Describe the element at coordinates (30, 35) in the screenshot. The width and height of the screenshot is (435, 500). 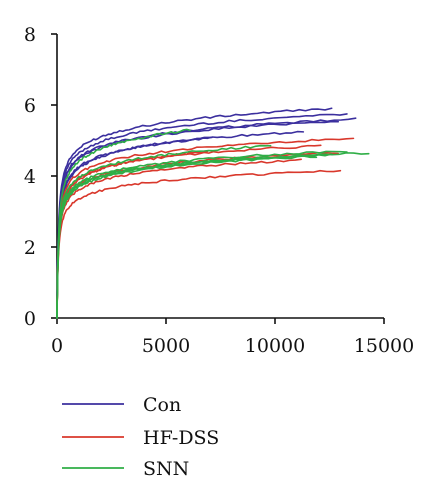
I see `y-tick-label: 8` at that location.